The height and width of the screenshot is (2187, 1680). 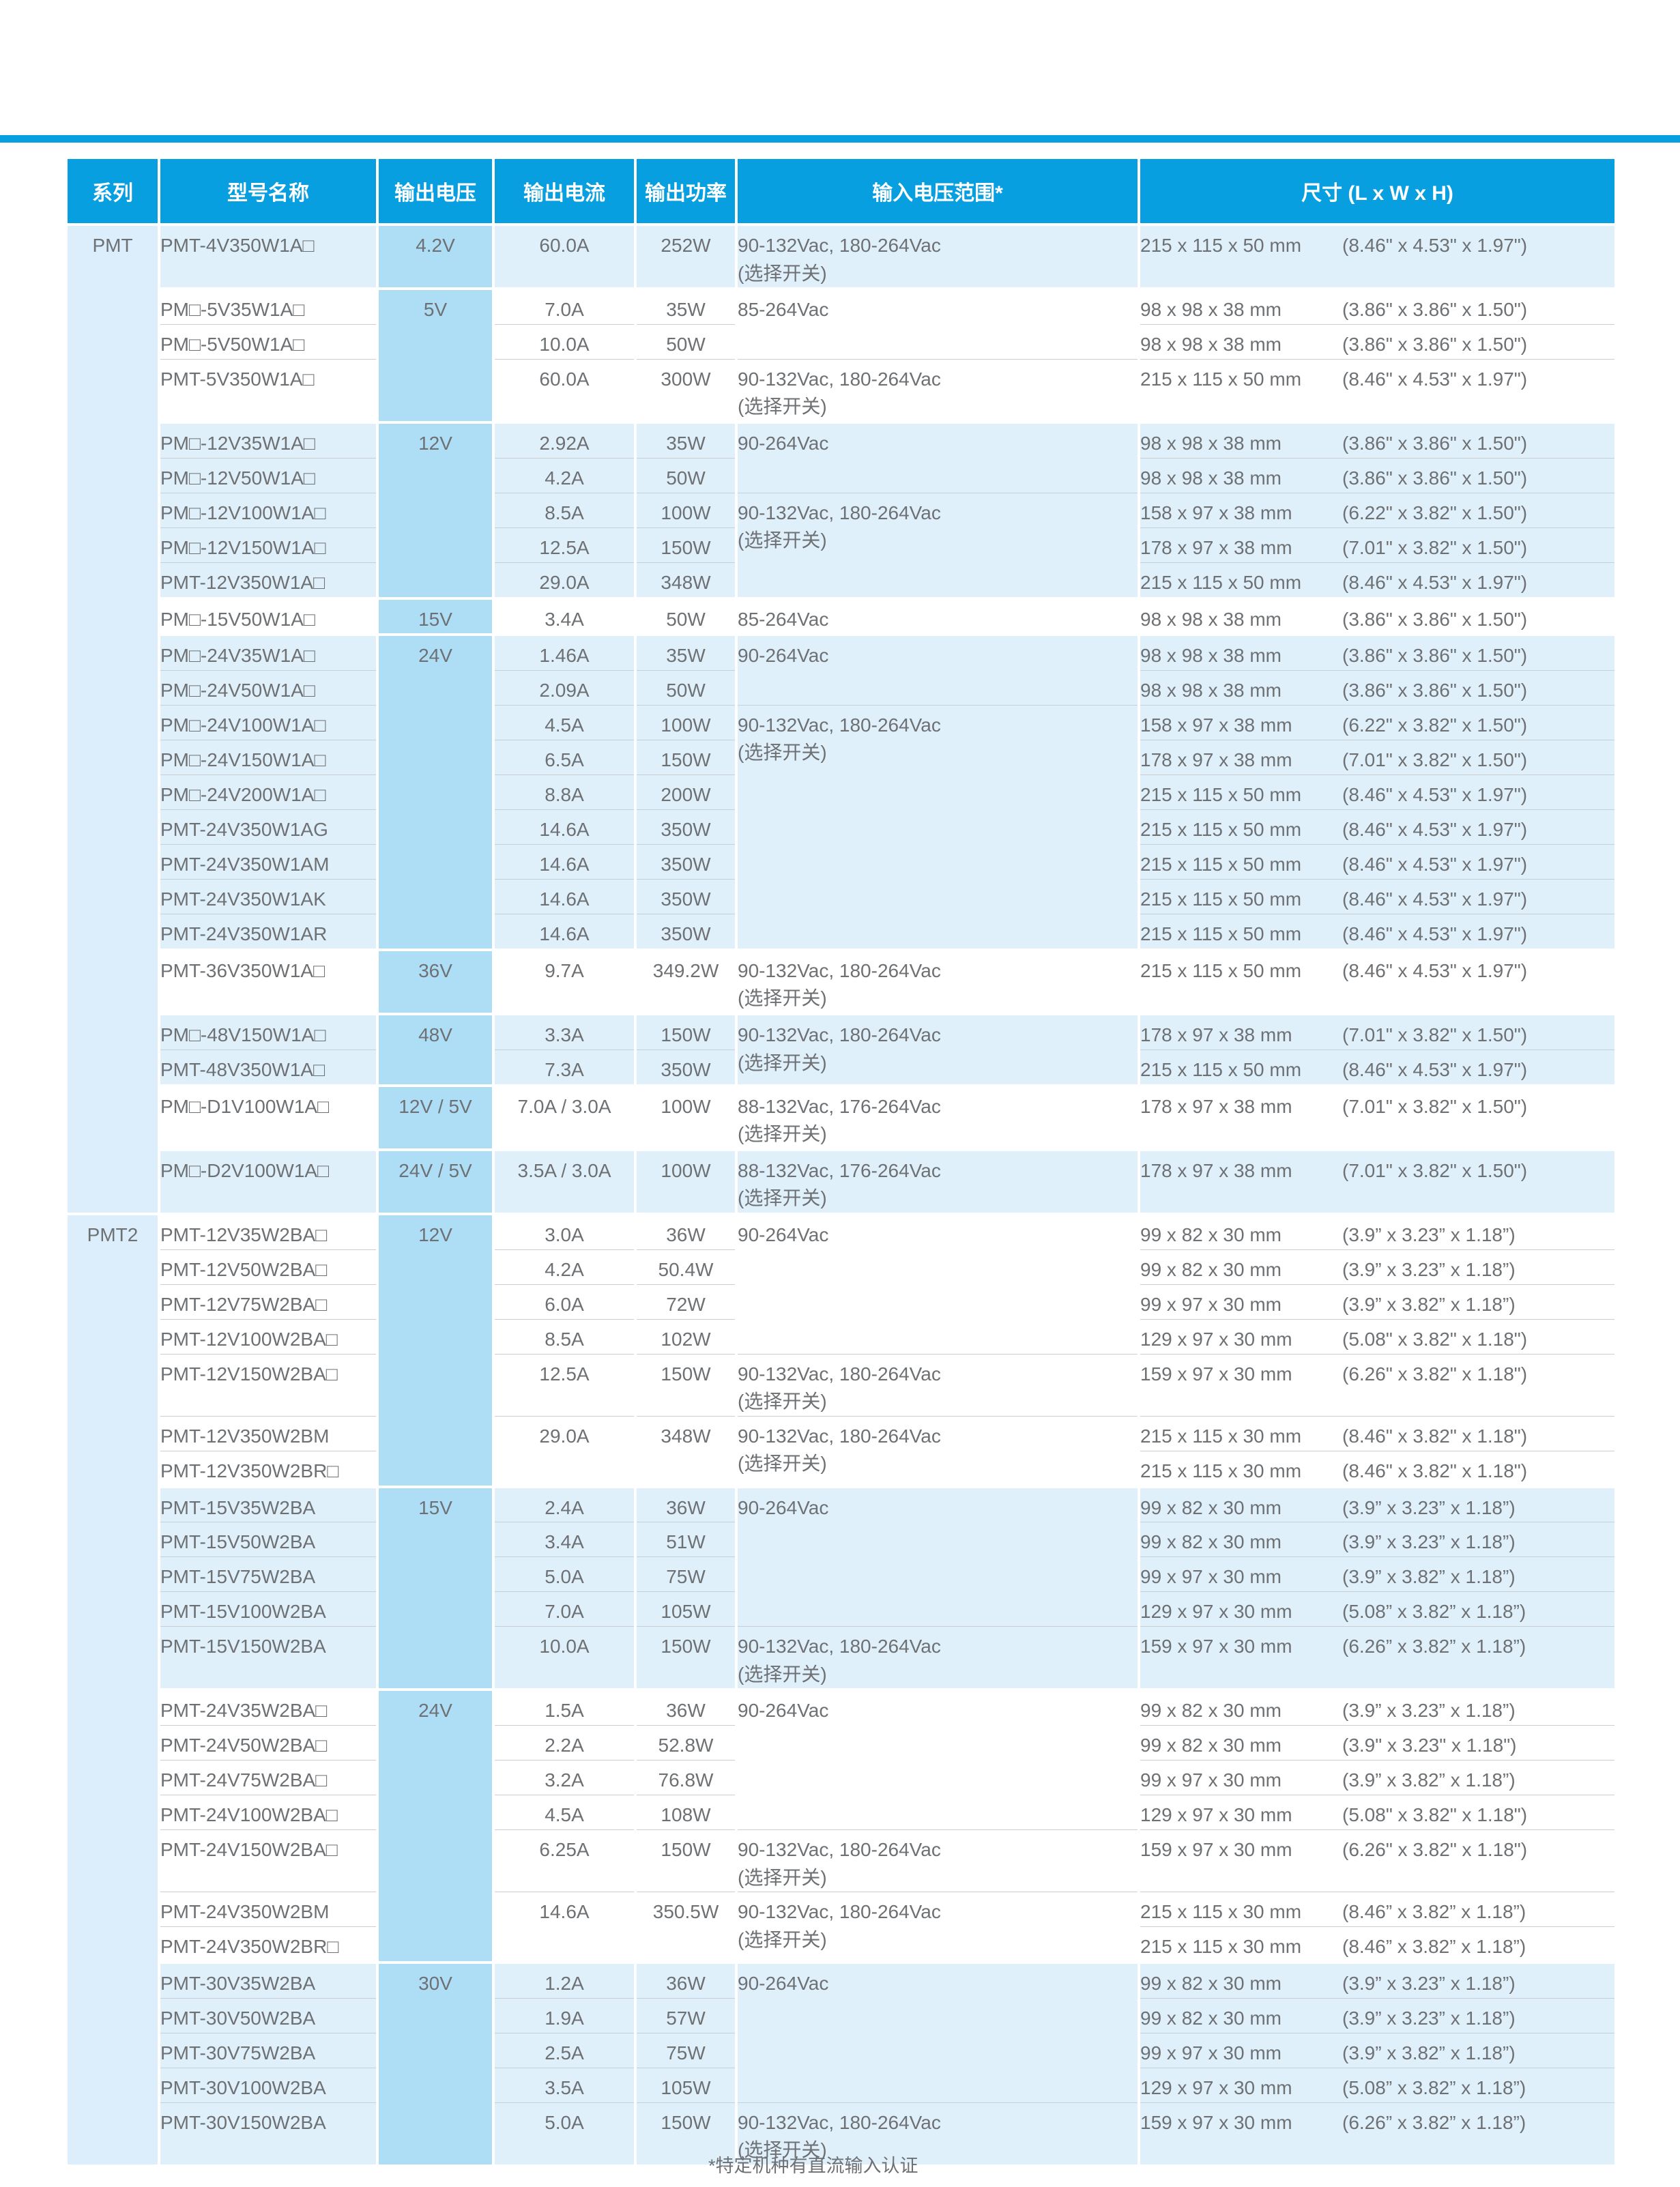 What do you see at coordinates (268, 2015) in the screenshot?
I see `model-cell: PMT-30V50W2BA` at bounding box center [268, 2015].